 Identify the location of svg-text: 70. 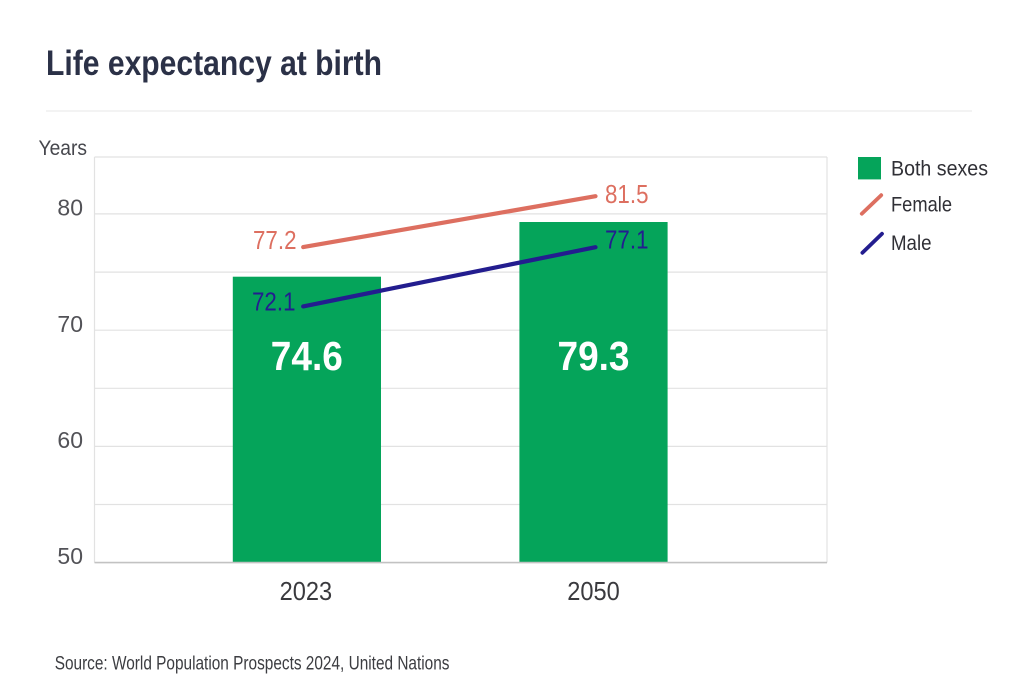
(70, 324).